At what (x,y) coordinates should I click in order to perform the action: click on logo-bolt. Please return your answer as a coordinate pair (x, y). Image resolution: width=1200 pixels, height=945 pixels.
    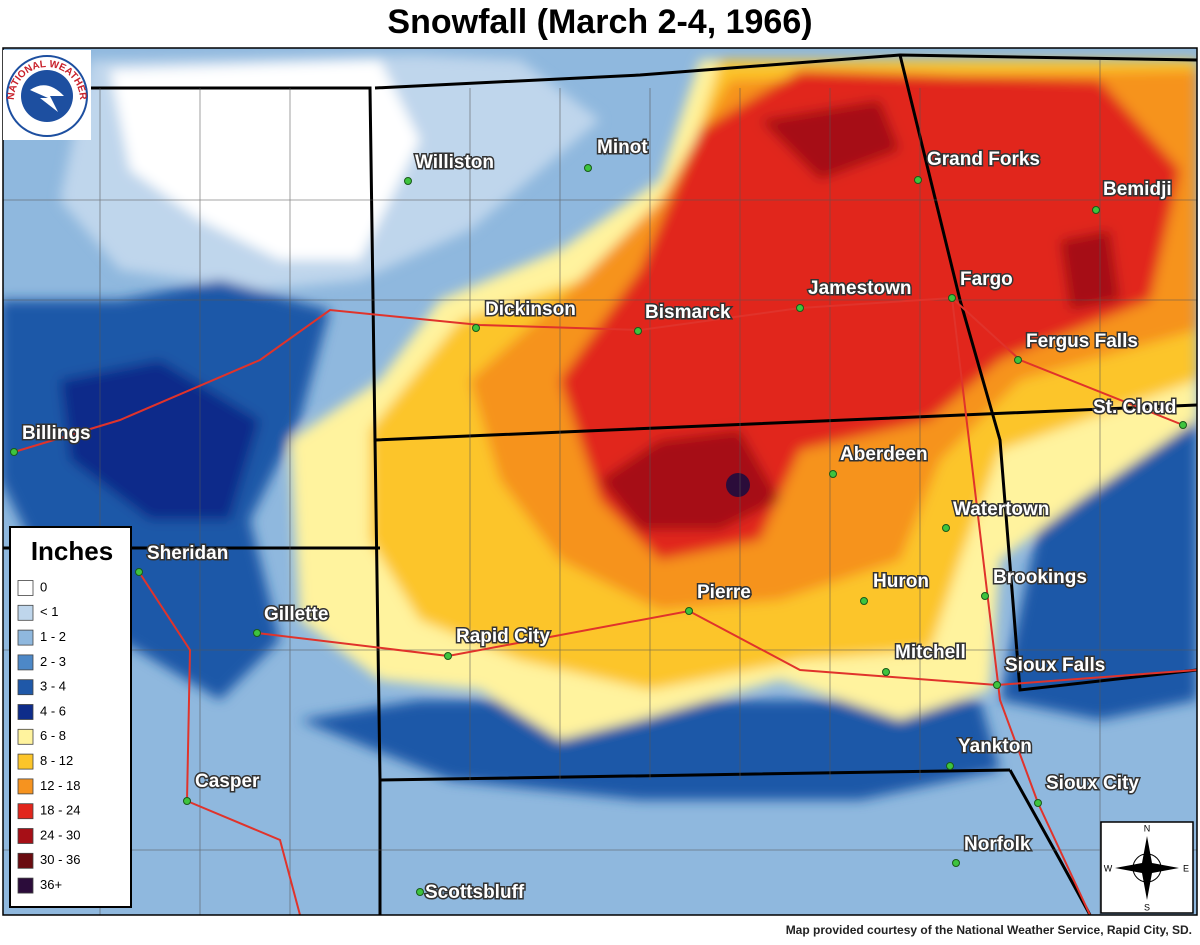
    Looking at the image, I should click on (47, 98).